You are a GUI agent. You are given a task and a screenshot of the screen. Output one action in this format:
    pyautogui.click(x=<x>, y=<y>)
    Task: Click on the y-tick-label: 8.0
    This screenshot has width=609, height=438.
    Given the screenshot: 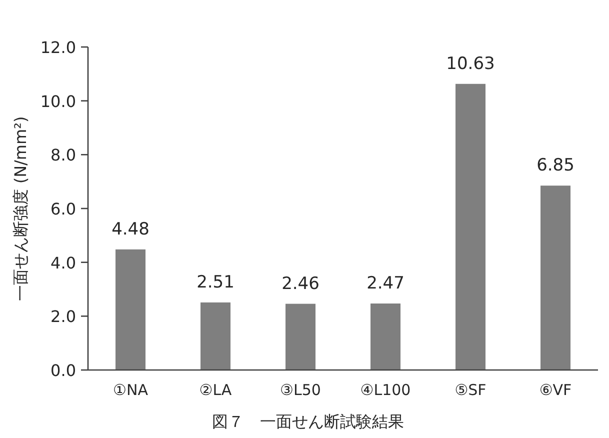 What is the action you would take?
    pyautogui.click(x=63, y=155)
    